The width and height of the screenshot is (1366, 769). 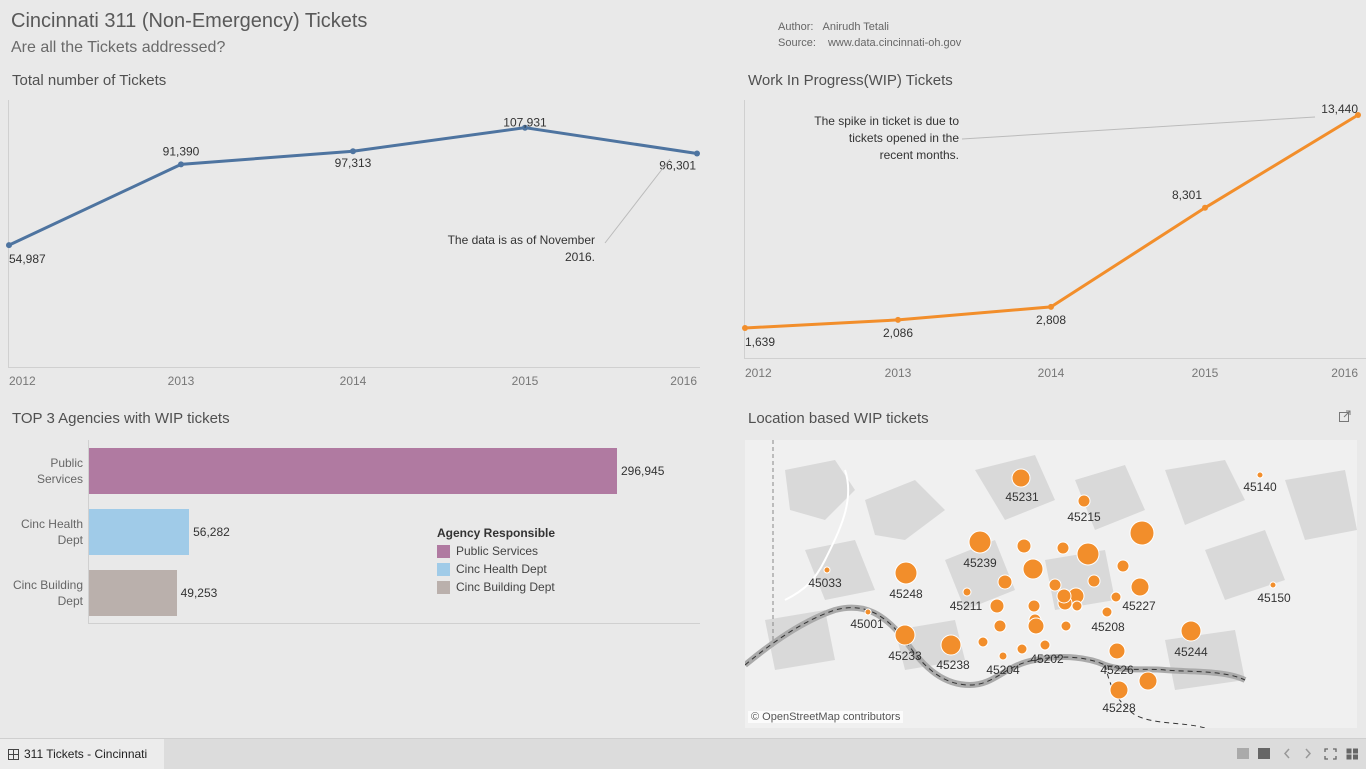 What do you see at coordinates (88, 532) in the screenshot?
I see `bar-y-axis-line` at bounding box center [88, 532].